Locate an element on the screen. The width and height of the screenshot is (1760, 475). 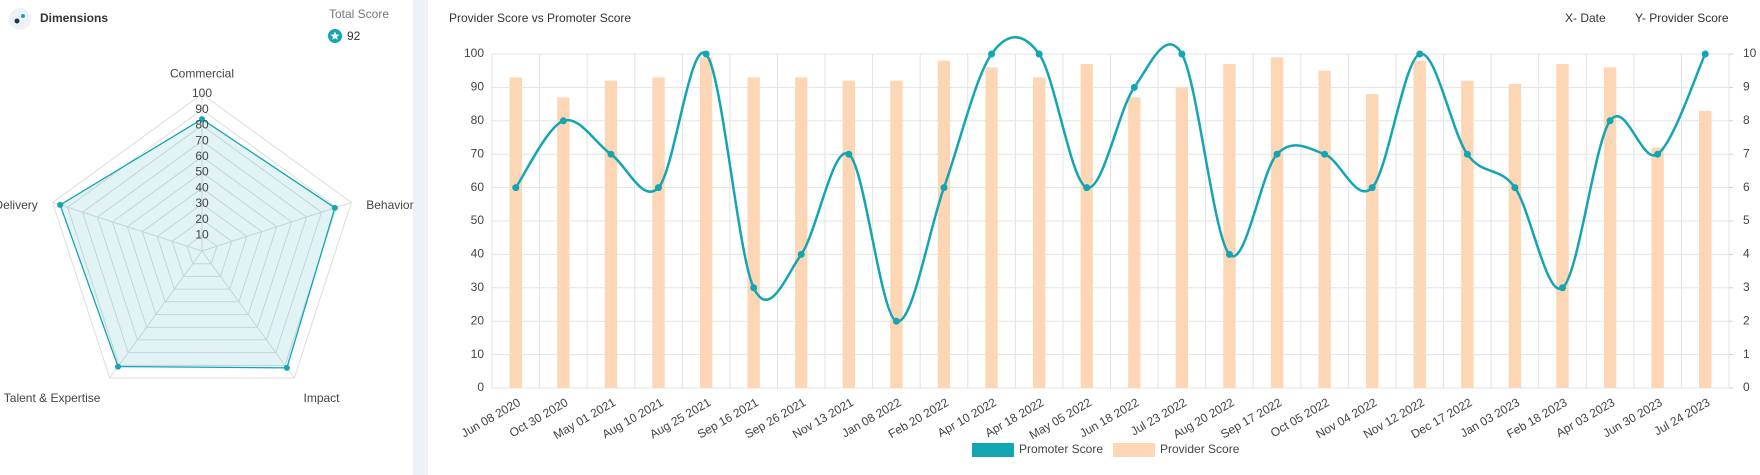
category-label: Talent & Expertise is located at coordinates (52, 398).